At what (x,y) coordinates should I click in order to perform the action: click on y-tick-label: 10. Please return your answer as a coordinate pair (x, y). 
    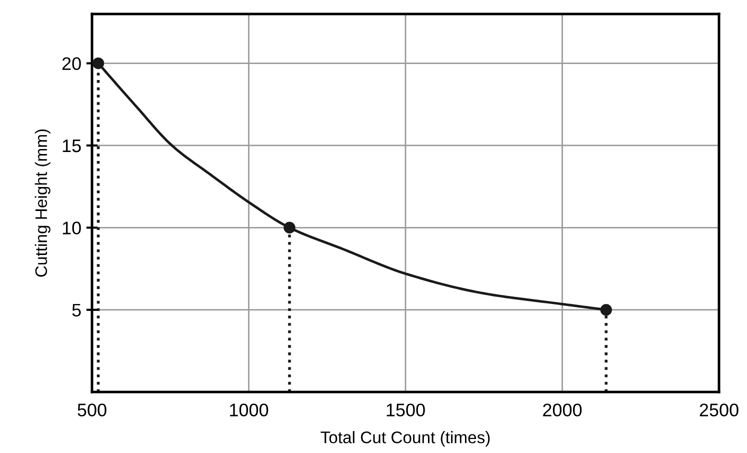
    Looking at the image, I should click on (71, 228).